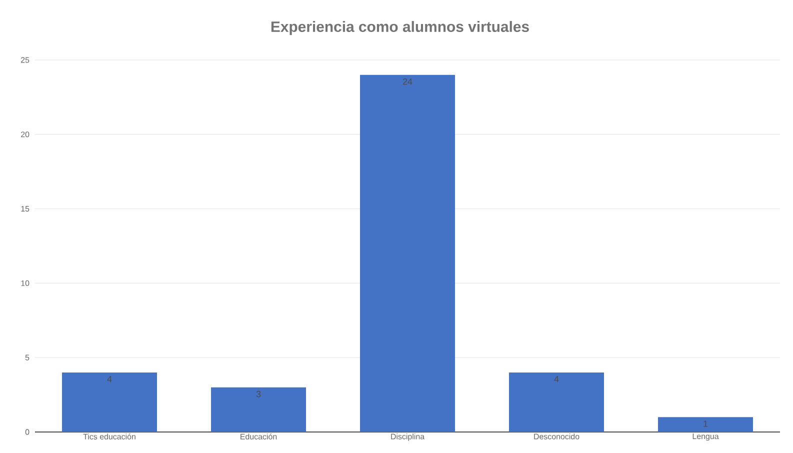 The height and width of the screenshot is (453, 793). What do you see at coordinates (407, 81) in the screenshot?
I see `data-label: 24` at bounding box center [407, 81].